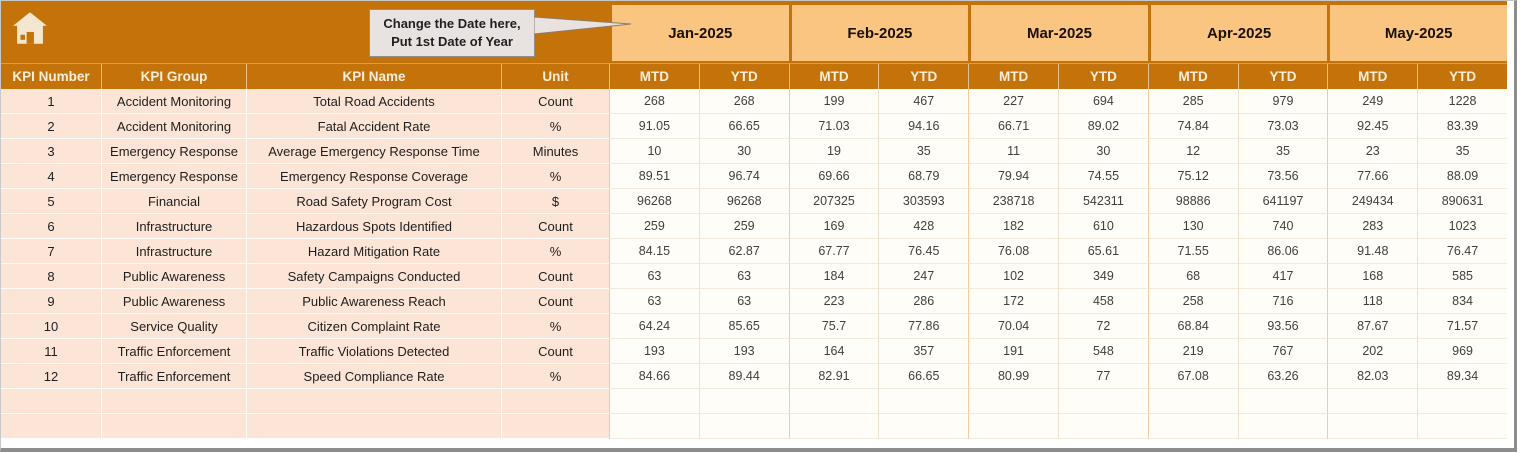 The image size is (1524, 453). Describe the element at coordinates (1102, 126) in the screenshot. I see `value-cell: 89.02` at that location.